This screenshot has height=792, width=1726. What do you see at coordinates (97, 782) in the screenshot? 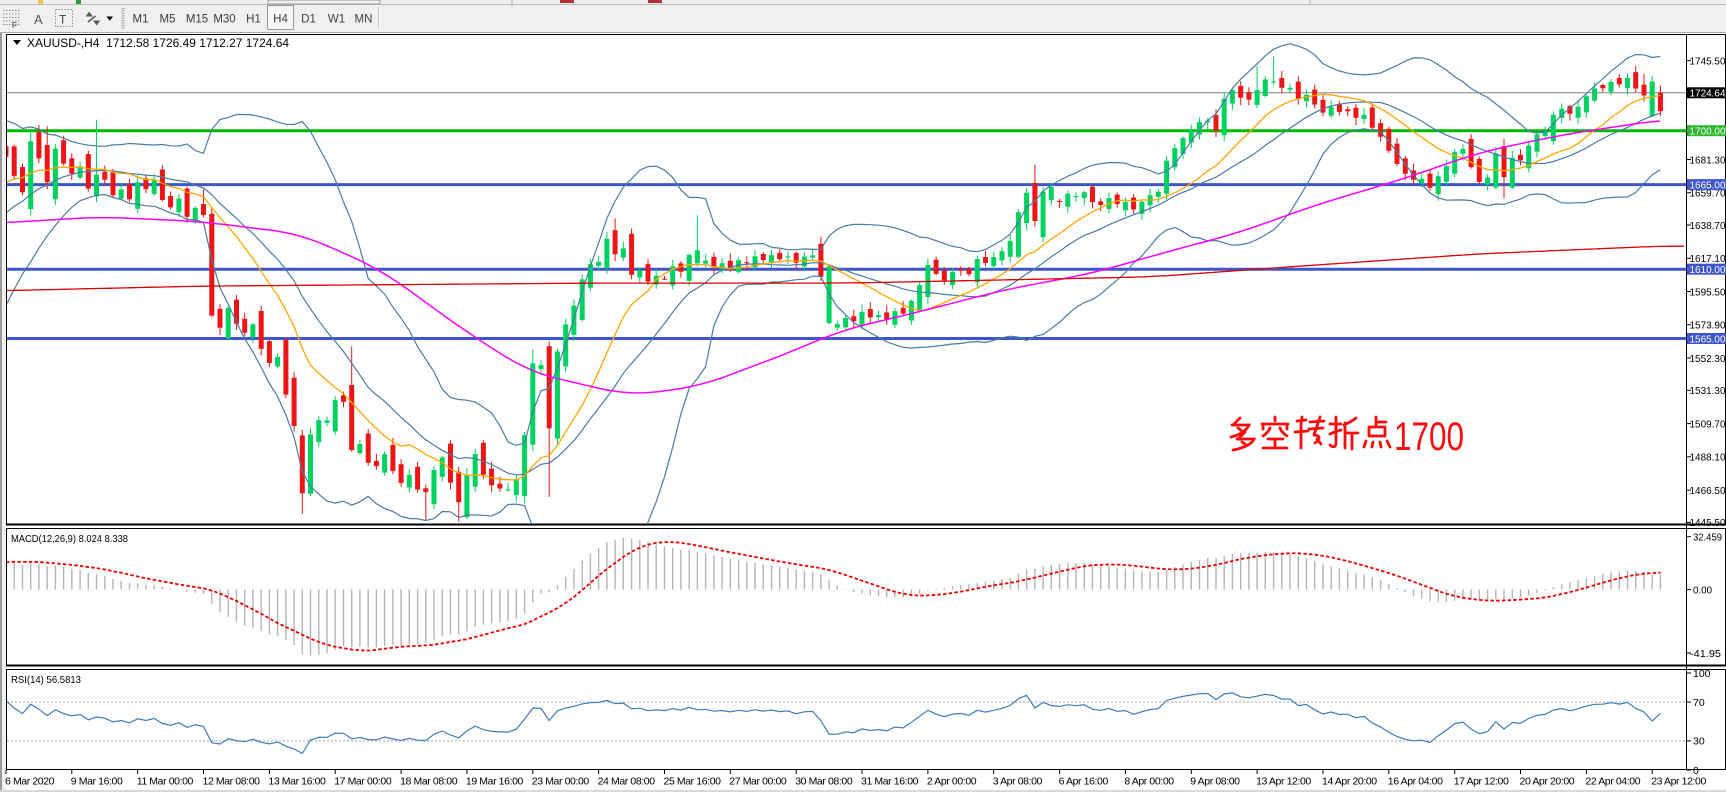
I see `svg-text: 9 Mar 16:00` at bounding box center [97, 782].